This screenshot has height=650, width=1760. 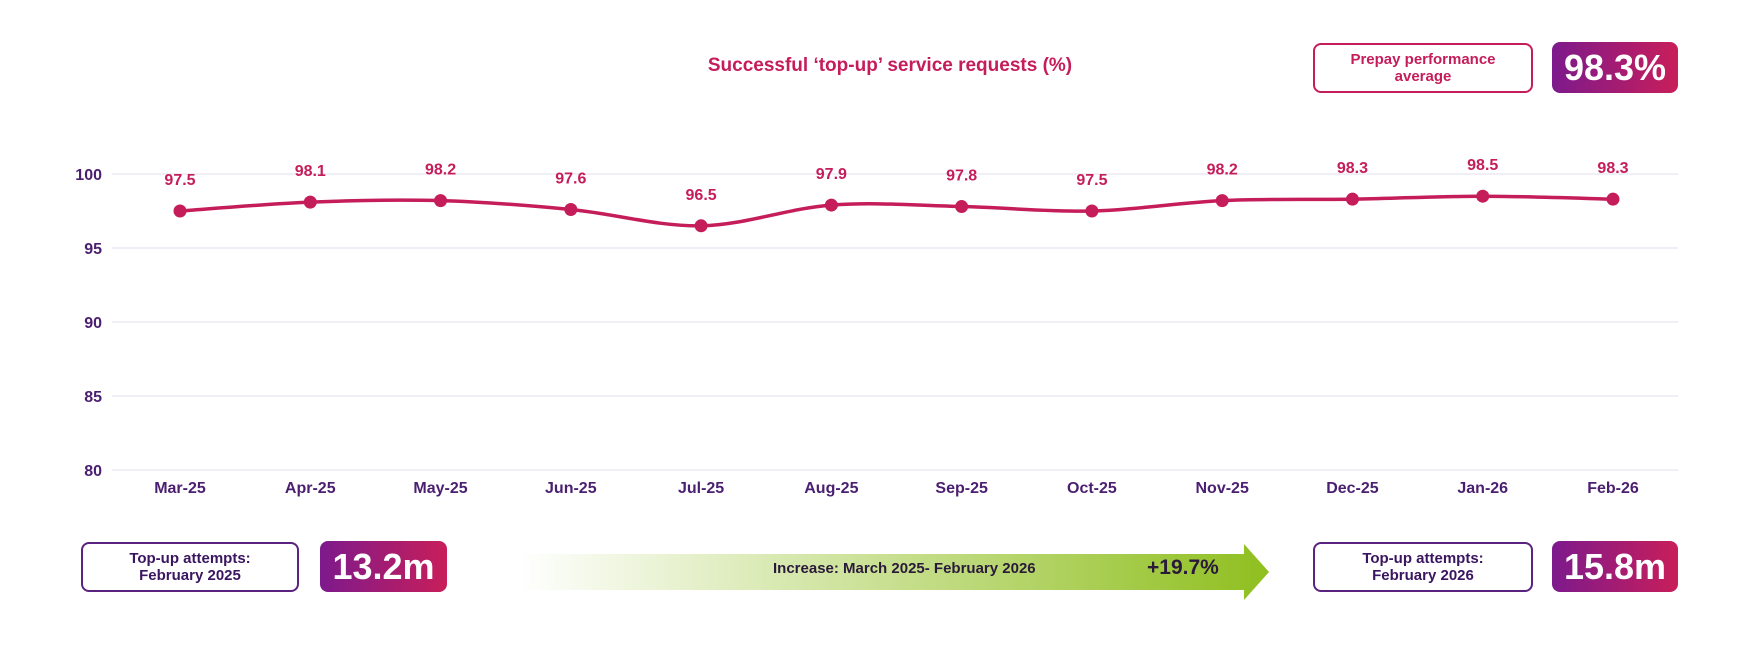 What do you see at coordinates (88, 175) in the screenshot?
I see `y-tick-label: 100` at bounding box center [88, 175].